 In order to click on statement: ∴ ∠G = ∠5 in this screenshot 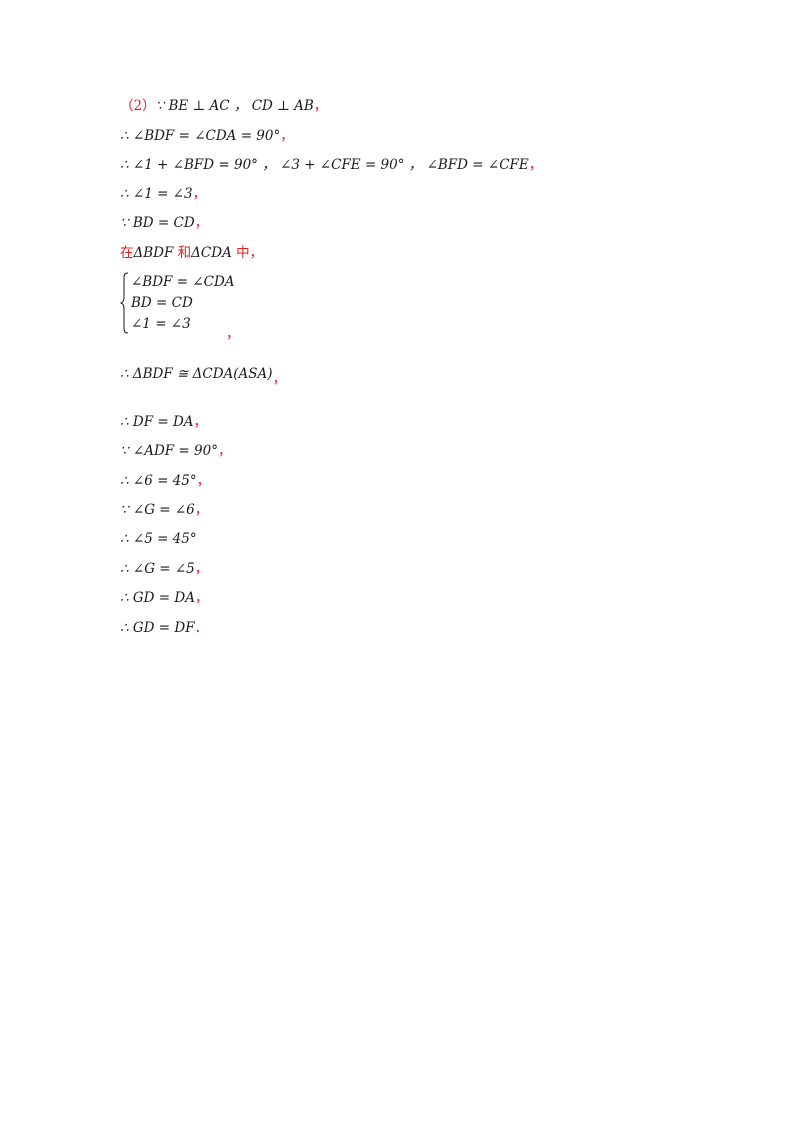, I will do `click(157, 569)`.